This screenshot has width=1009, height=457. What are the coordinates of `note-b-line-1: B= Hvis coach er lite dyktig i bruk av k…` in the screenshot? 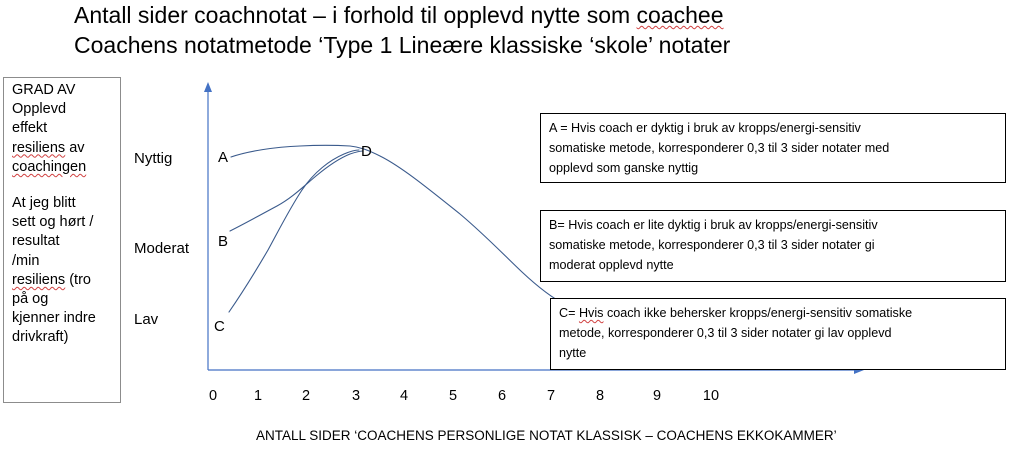 It's located at (713, 225).